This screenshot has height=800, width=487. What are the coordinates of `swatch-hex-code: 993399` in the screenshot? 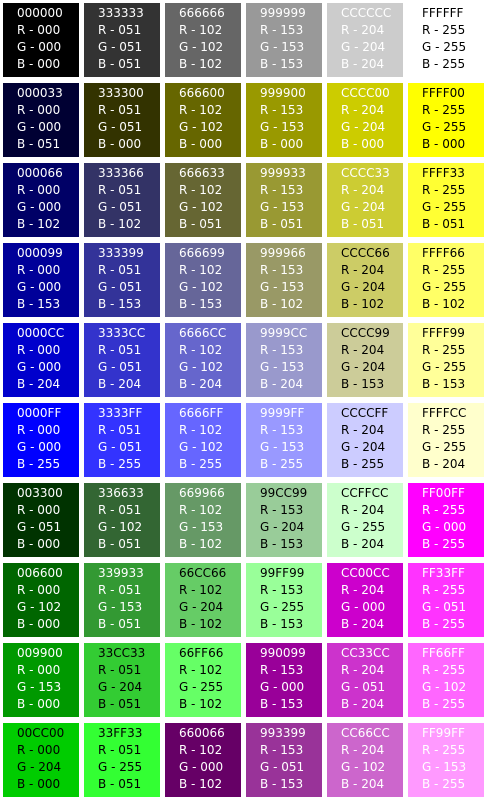 It's located at (283, 733).